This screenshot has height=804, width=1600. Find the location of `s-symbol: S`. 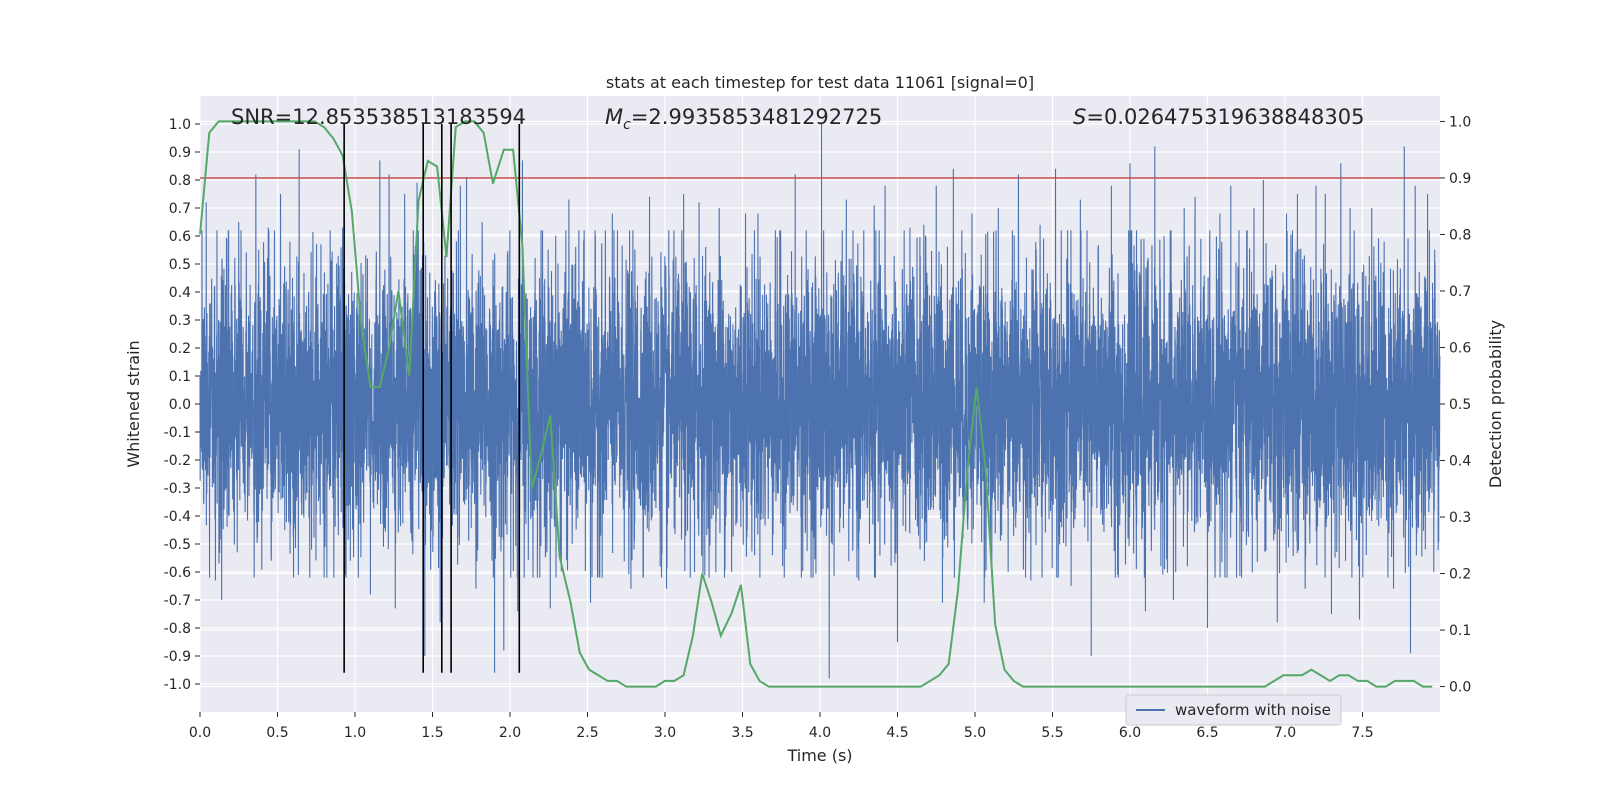

s-symbol: S is located at coordinates (1079, 117).